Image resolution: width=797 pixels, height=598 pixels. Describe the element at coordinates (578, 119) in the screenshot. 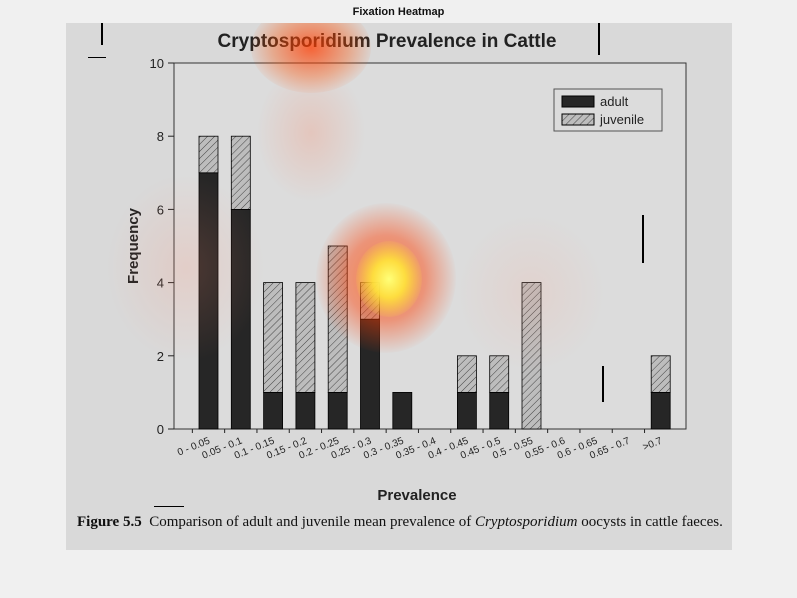

I see `legend-swatch-juvenile` at that location.